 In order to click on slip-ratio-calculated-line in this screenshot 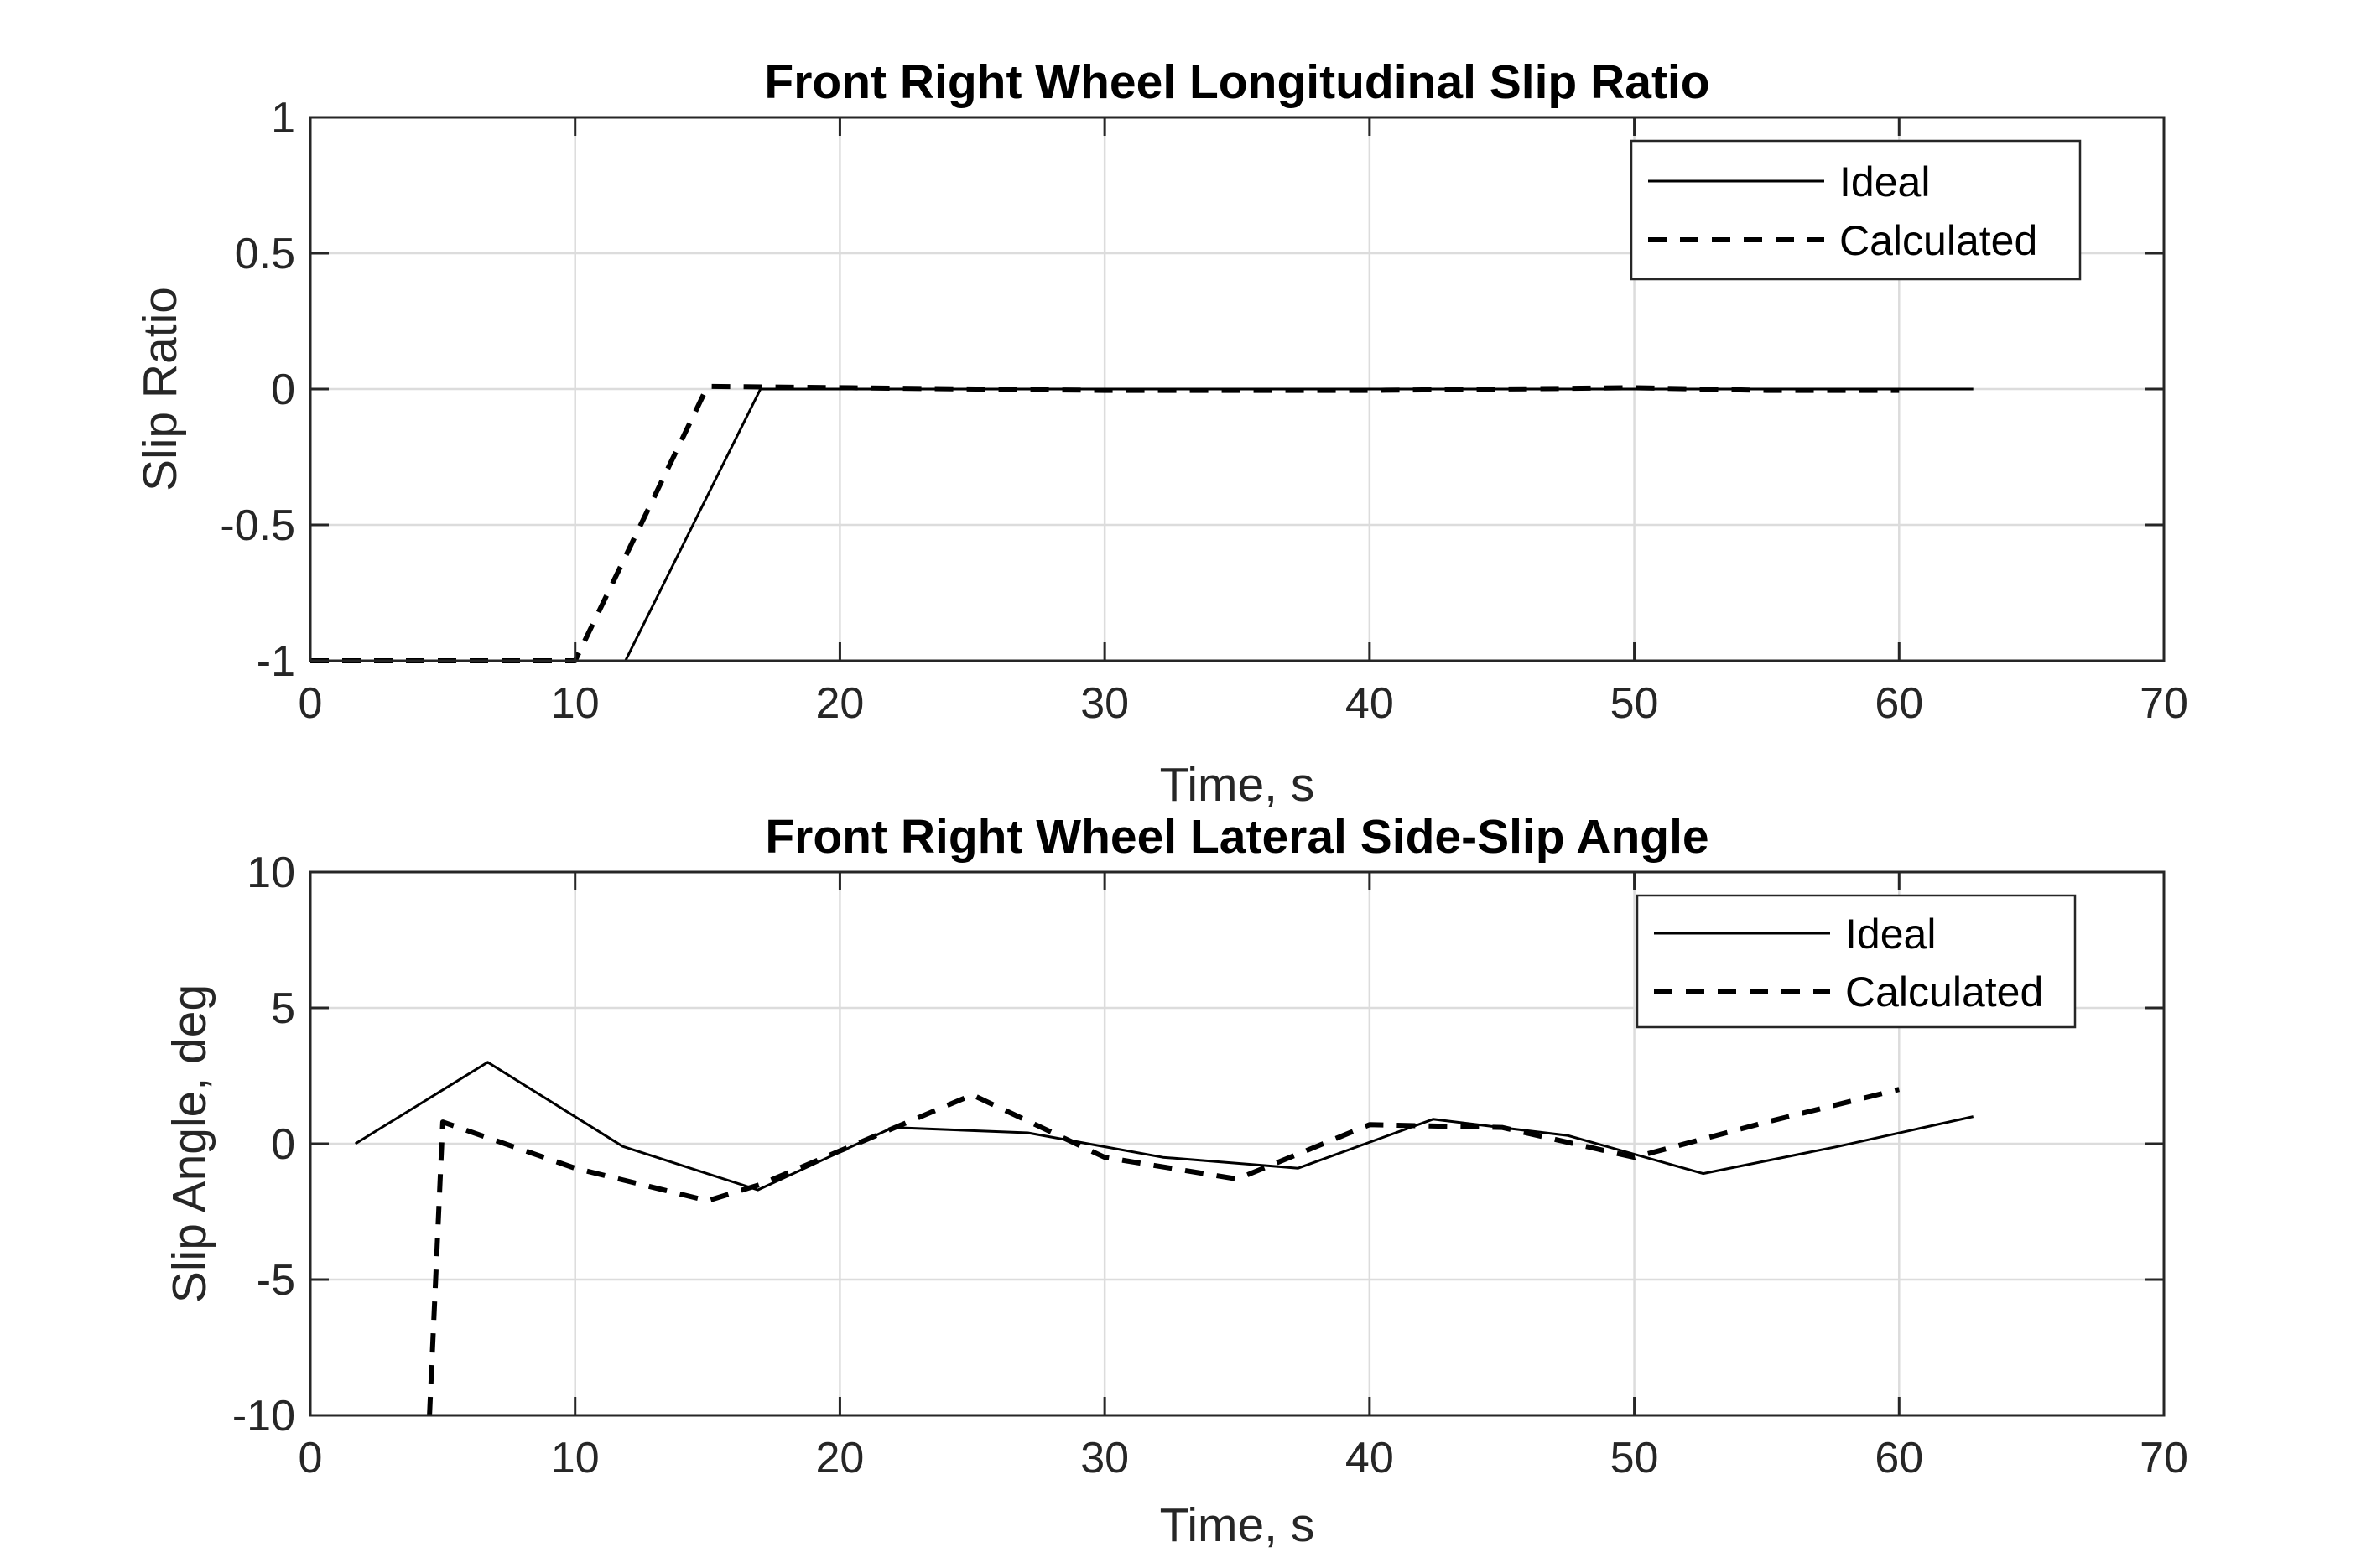, I will do `click(1105, 523)`.